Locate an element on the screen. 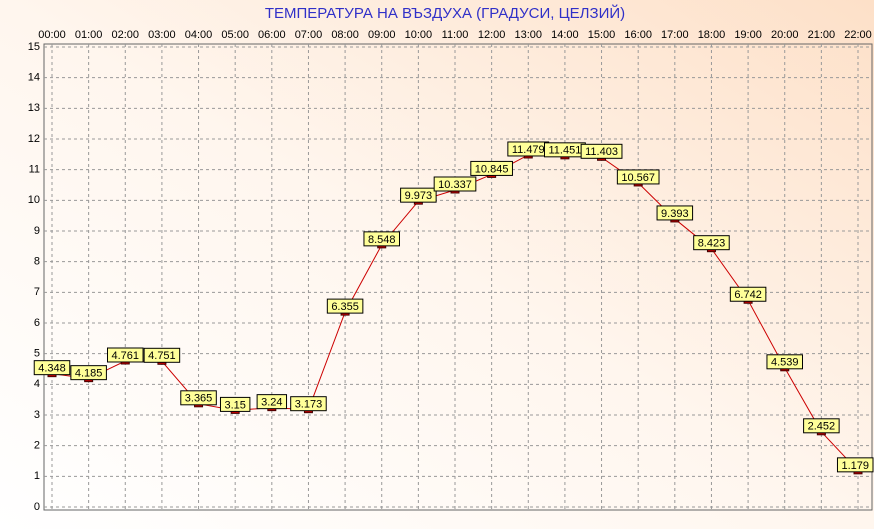 This screenshot has width=874, height=529. data-label: 4.761 is located at coordinates (126, 356).